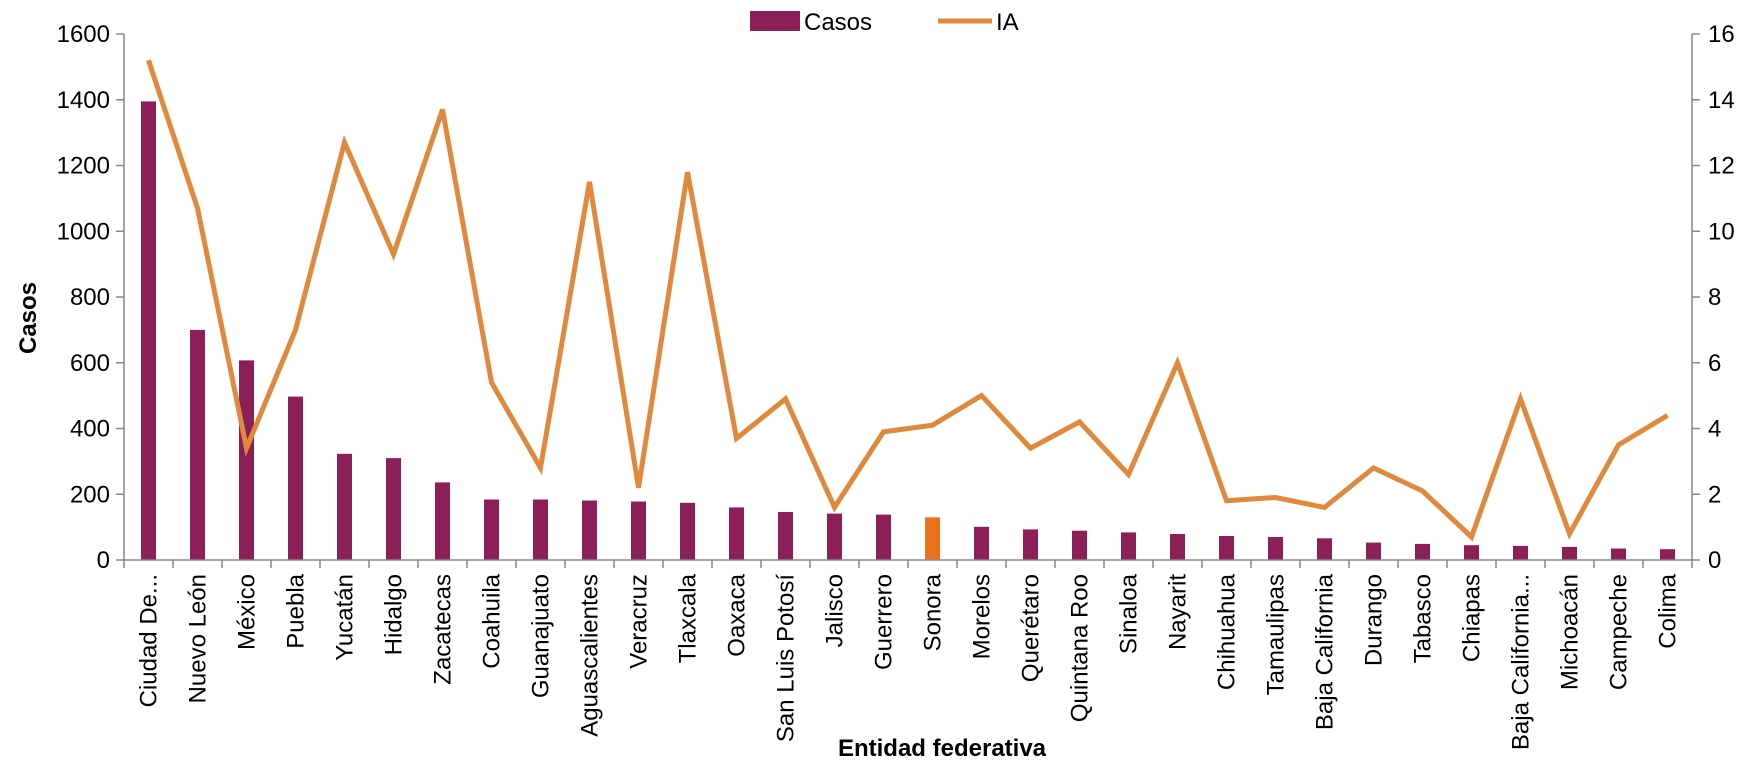  I want to click on category-label: Quintana Roo, so click(1080, 648).